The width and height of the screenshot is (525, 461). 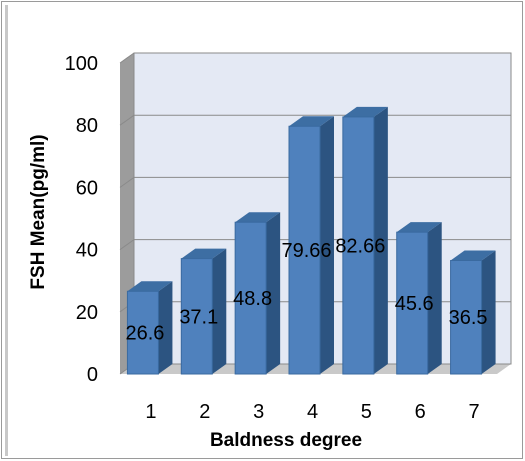 What do you see at coordinates (87, 251) in the screenshot?
I see `y-tick-label: 40` at bounding box center [87, 251].